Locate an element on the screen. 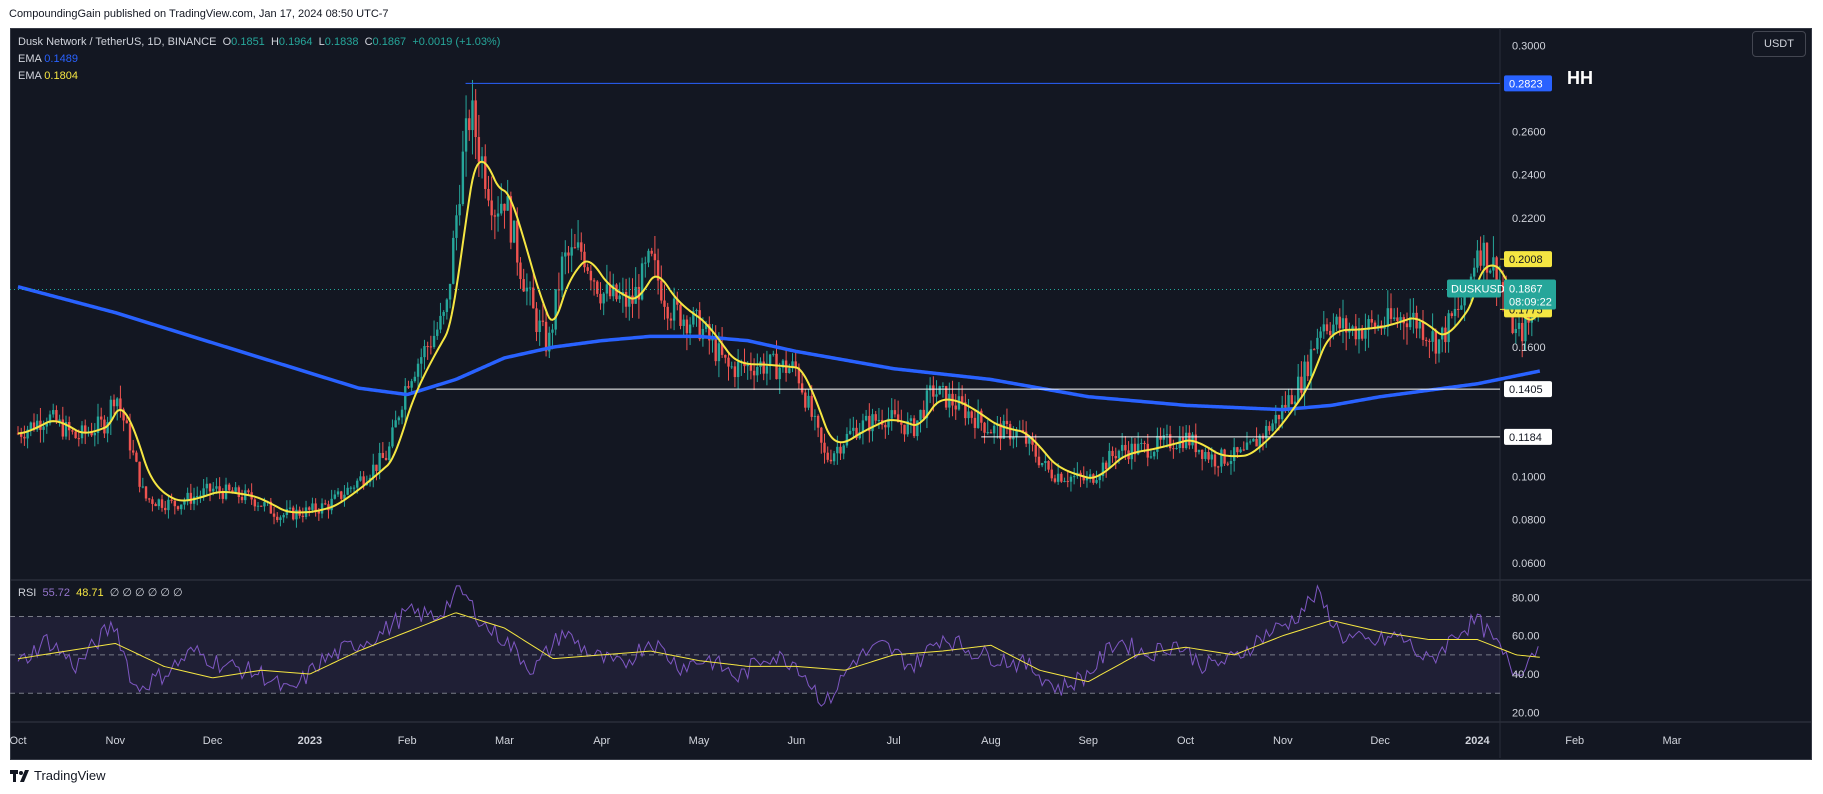 This screenshot has height=794, width=1823. rsi-label: RSI is located at coordinates (27, 593).